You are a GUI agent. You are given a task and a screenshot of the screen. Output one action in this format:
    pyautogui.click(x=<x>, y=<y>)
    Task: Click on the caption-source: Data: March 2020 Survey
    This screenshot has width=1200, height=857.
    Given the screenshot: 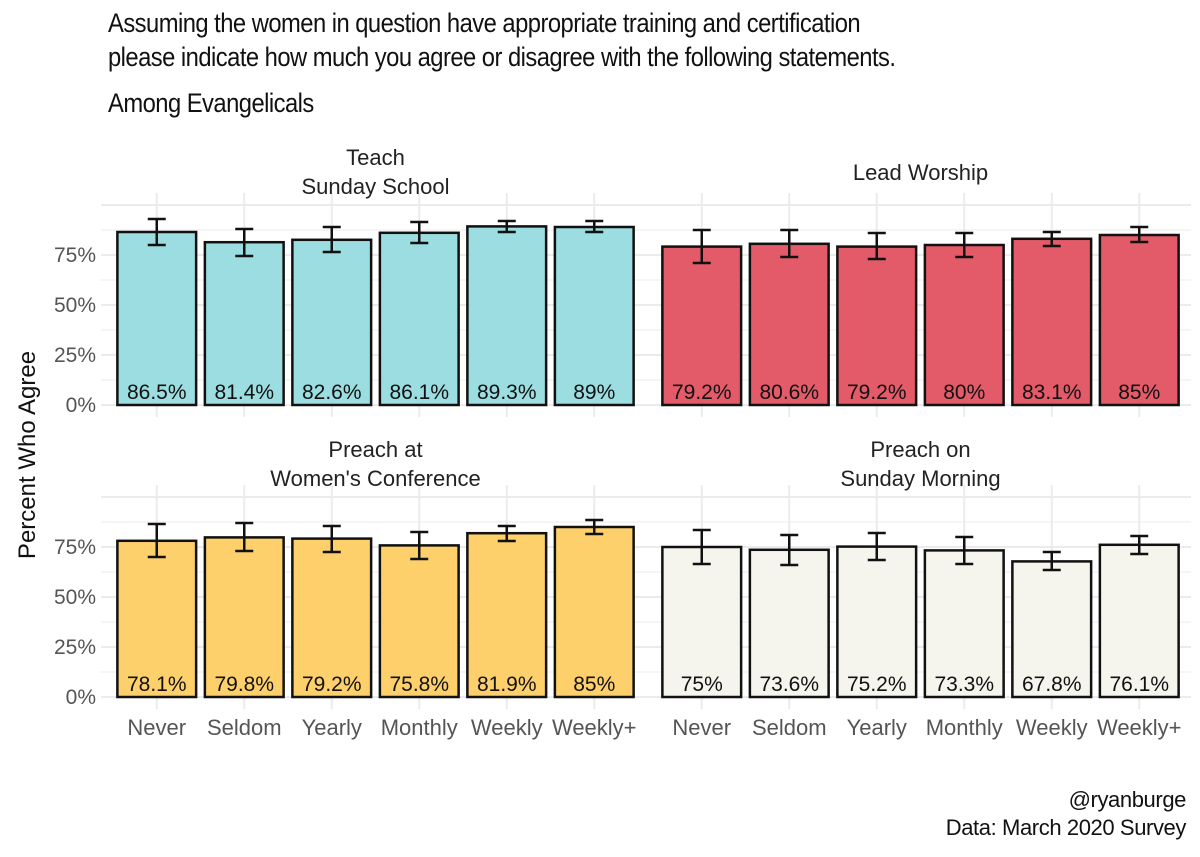 What is the action you would take?
    pyautogui.click(x=1066, y=827)
    